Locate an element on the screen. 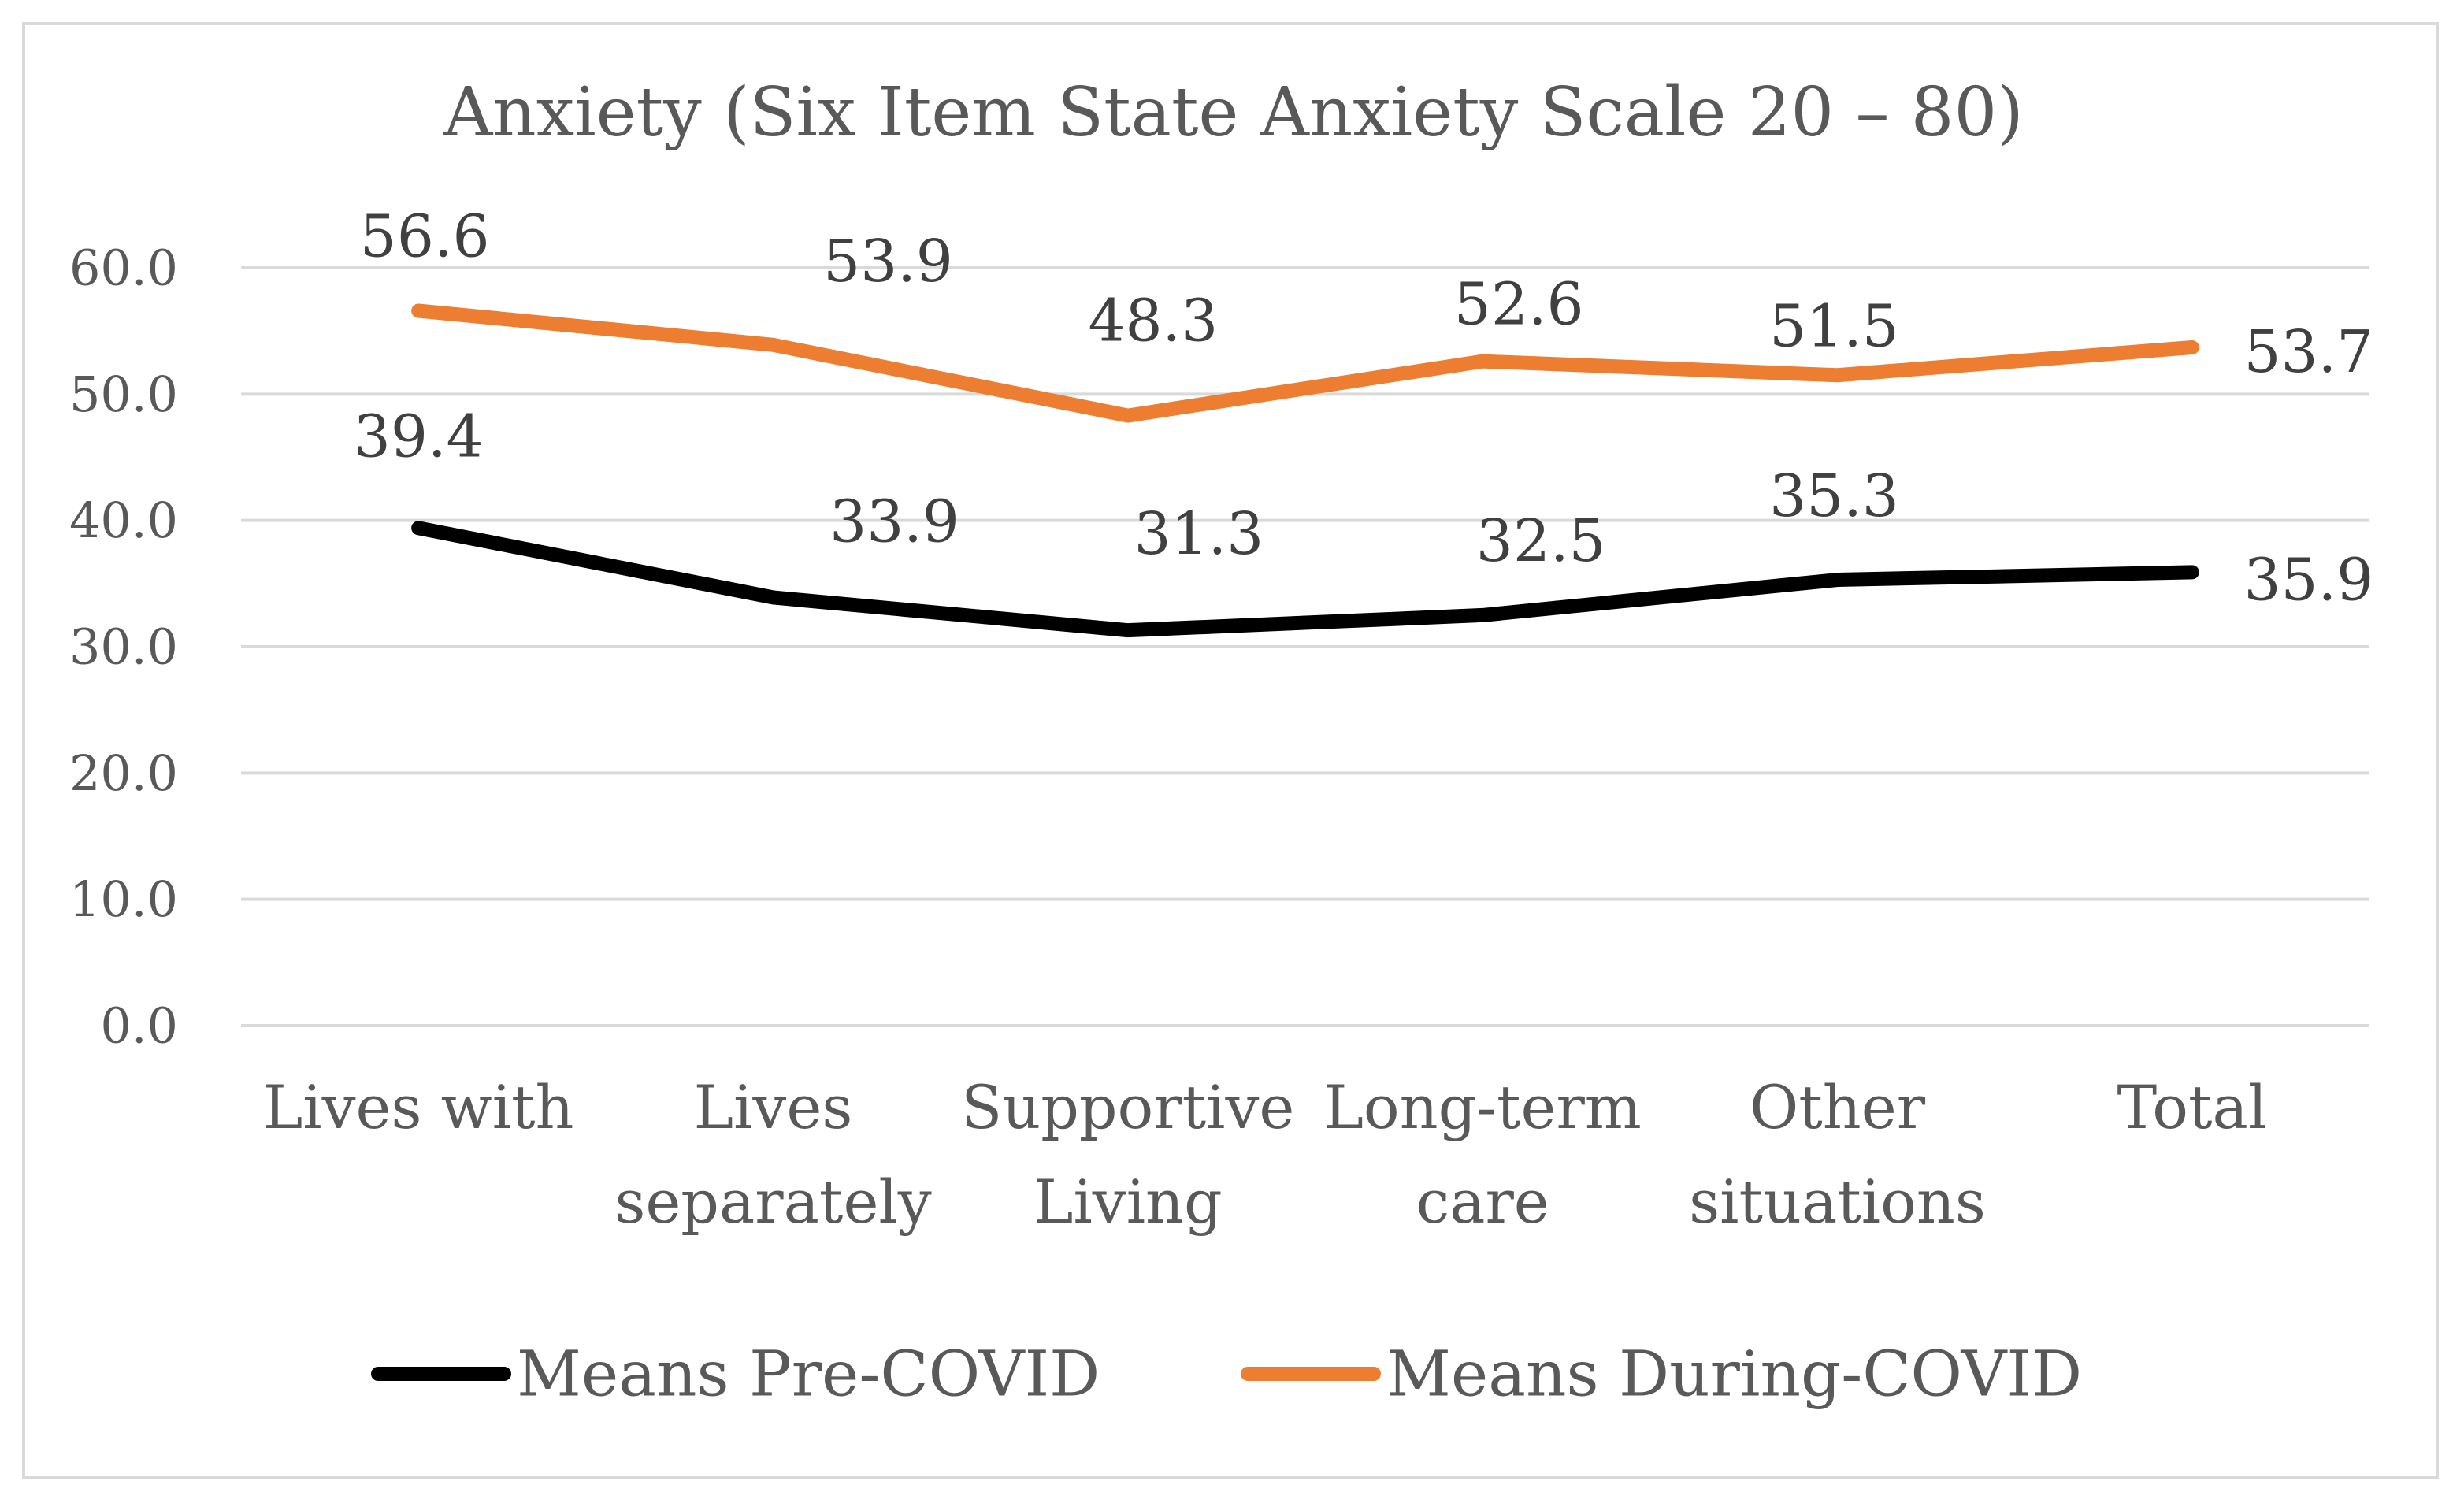 The width and height of the screenshot is (2464, 1503). data-label: 31.3 is located at coordinates (1199, 534).